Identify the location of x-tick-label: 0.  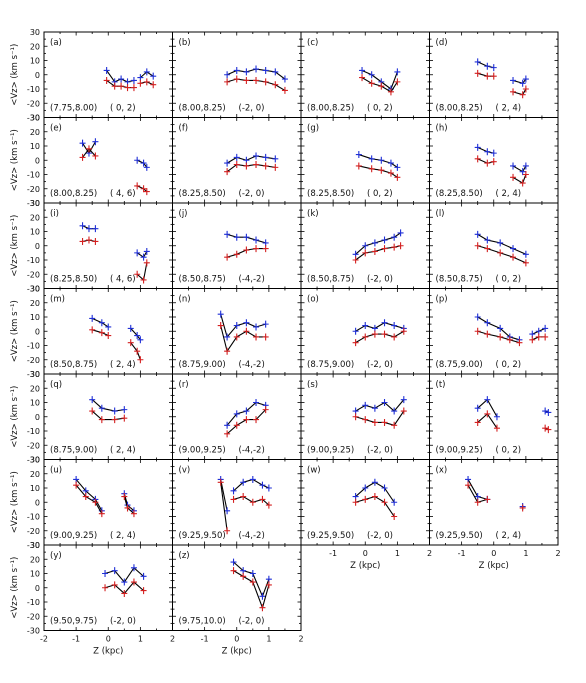
(365, 553).